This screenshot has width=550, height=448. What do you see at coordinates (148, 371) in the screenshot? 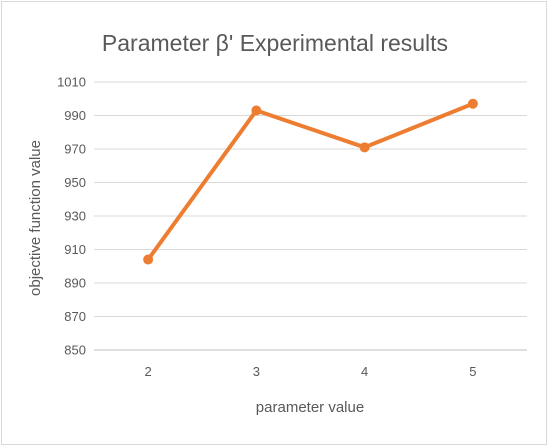
I see `x-tick-label-2: 2` at bounding box center [148, 371].